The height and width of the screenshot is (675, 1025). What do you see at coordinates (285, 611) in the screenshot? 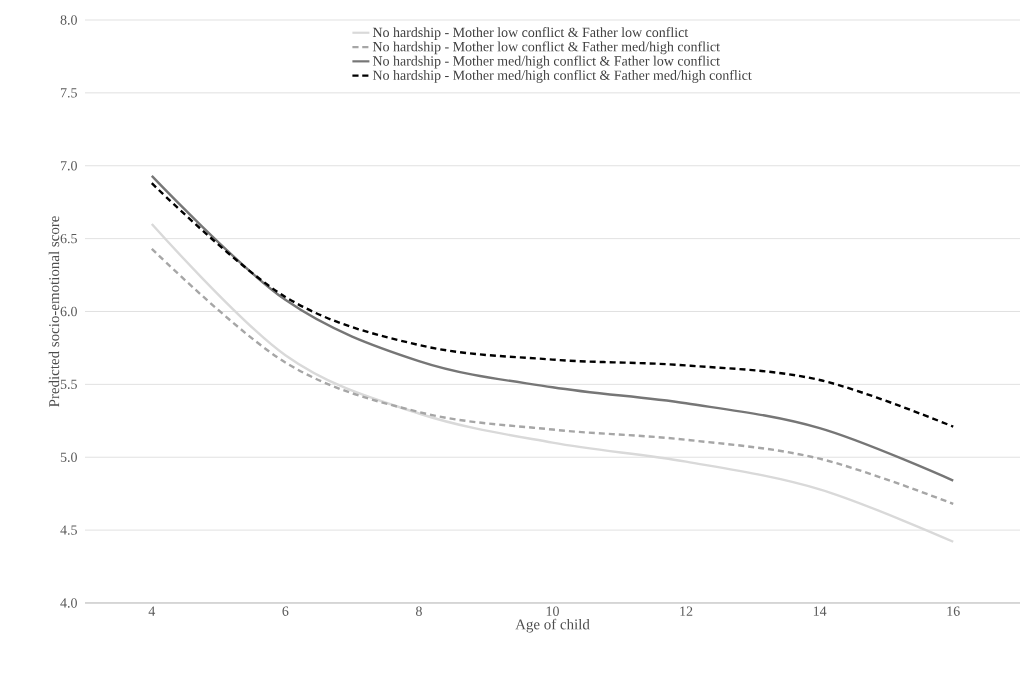
I see `x-tick-label: 6` at bounding box center [285, 611].